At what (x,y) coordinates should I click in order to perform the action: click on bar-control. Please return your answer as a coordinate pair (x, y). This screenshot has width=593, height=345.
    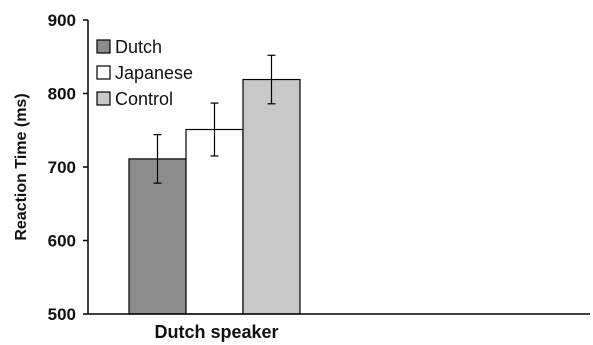
    Looking at the image, I should click on (271, 196).